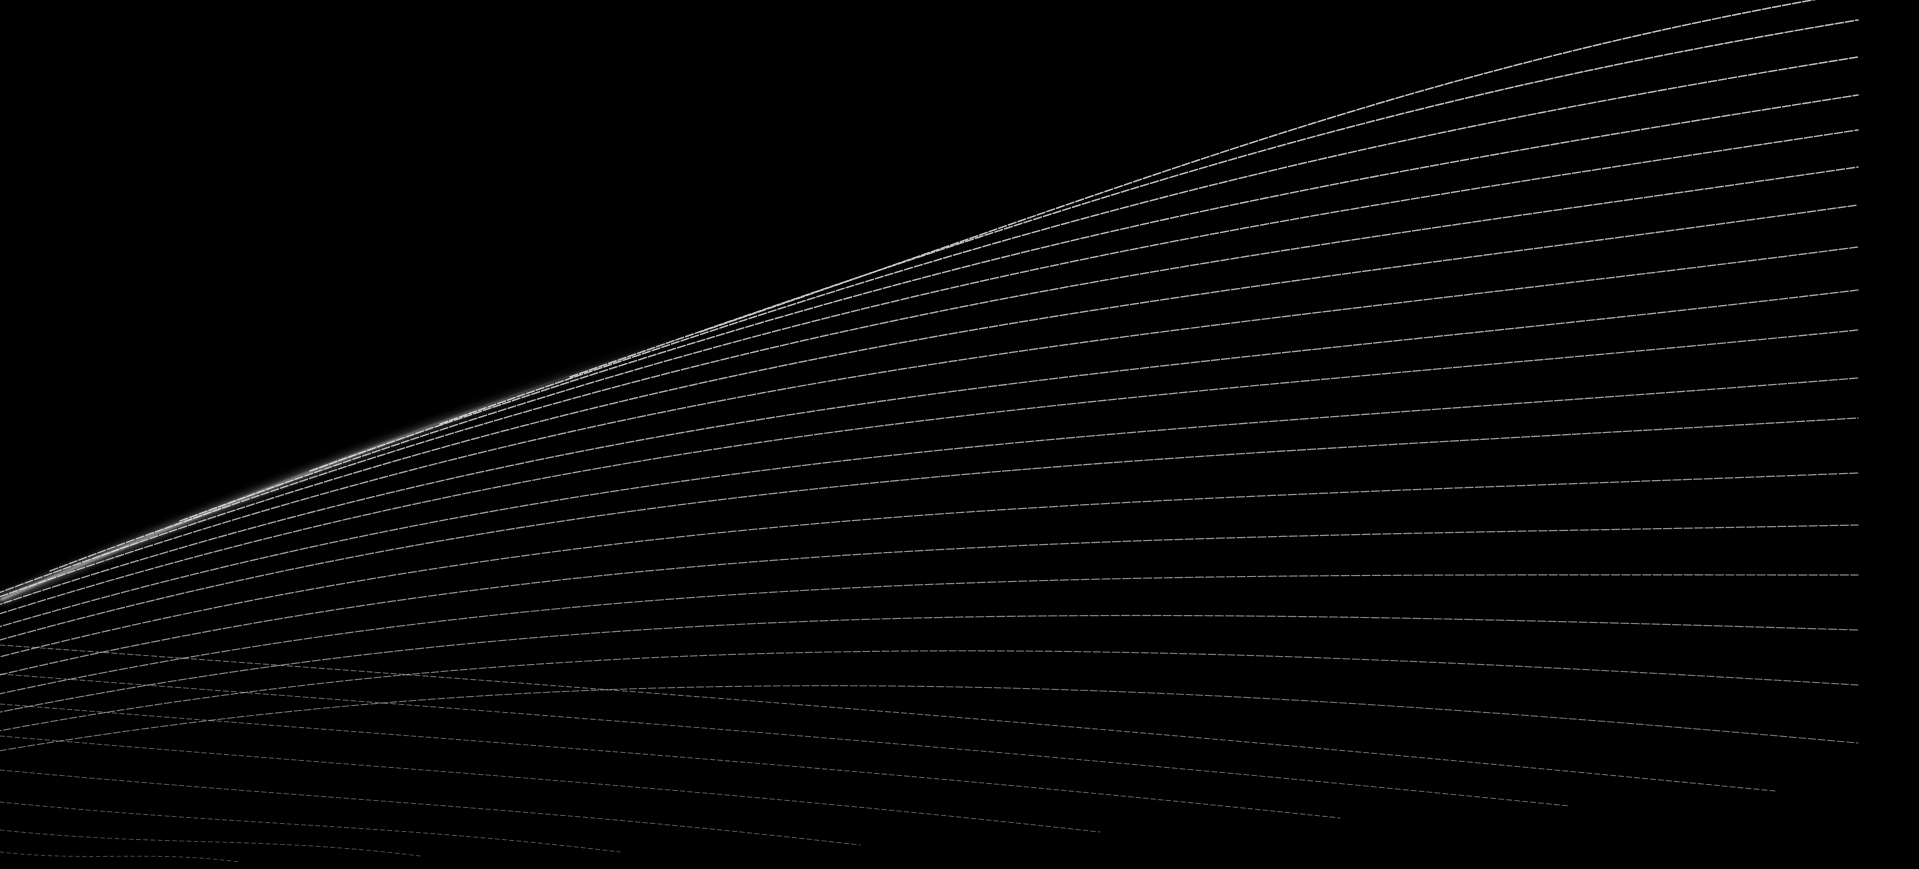 The width and height of the screenshot is (1919, 869). I want to click on caustic-ridge-group, so click(351, 466).